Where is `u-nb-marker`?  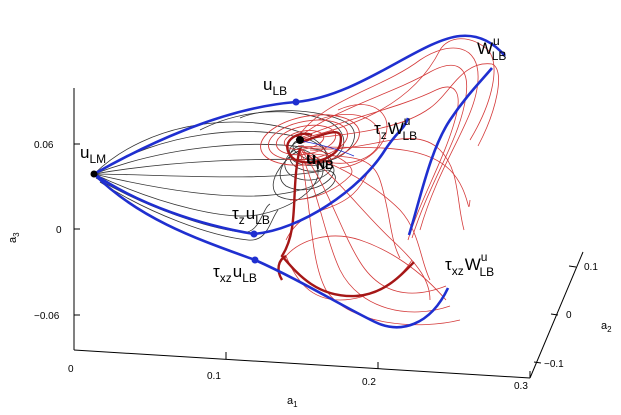 u-nb-marker is located at coordinates (300, 140).